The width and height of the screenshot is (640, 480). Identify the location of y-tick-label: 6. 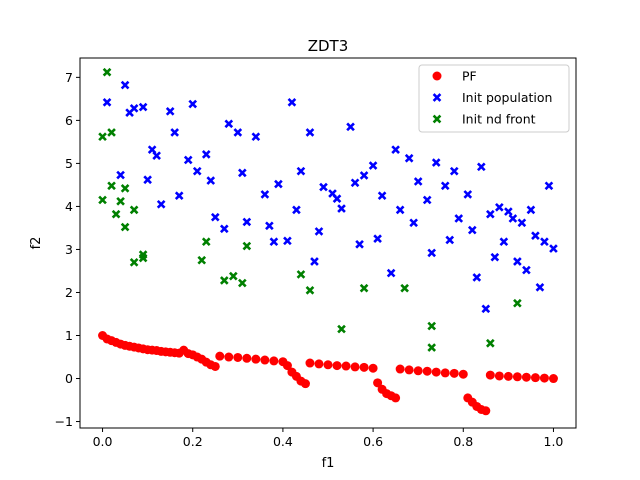
(69, 120).